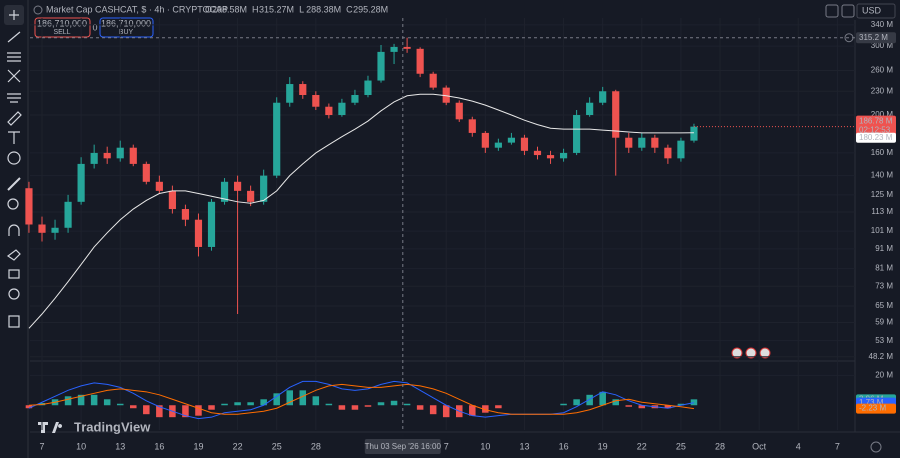  Describe the element at coordinates (848, 11) in the screenshot. I see `fullscreen-button` at that location.